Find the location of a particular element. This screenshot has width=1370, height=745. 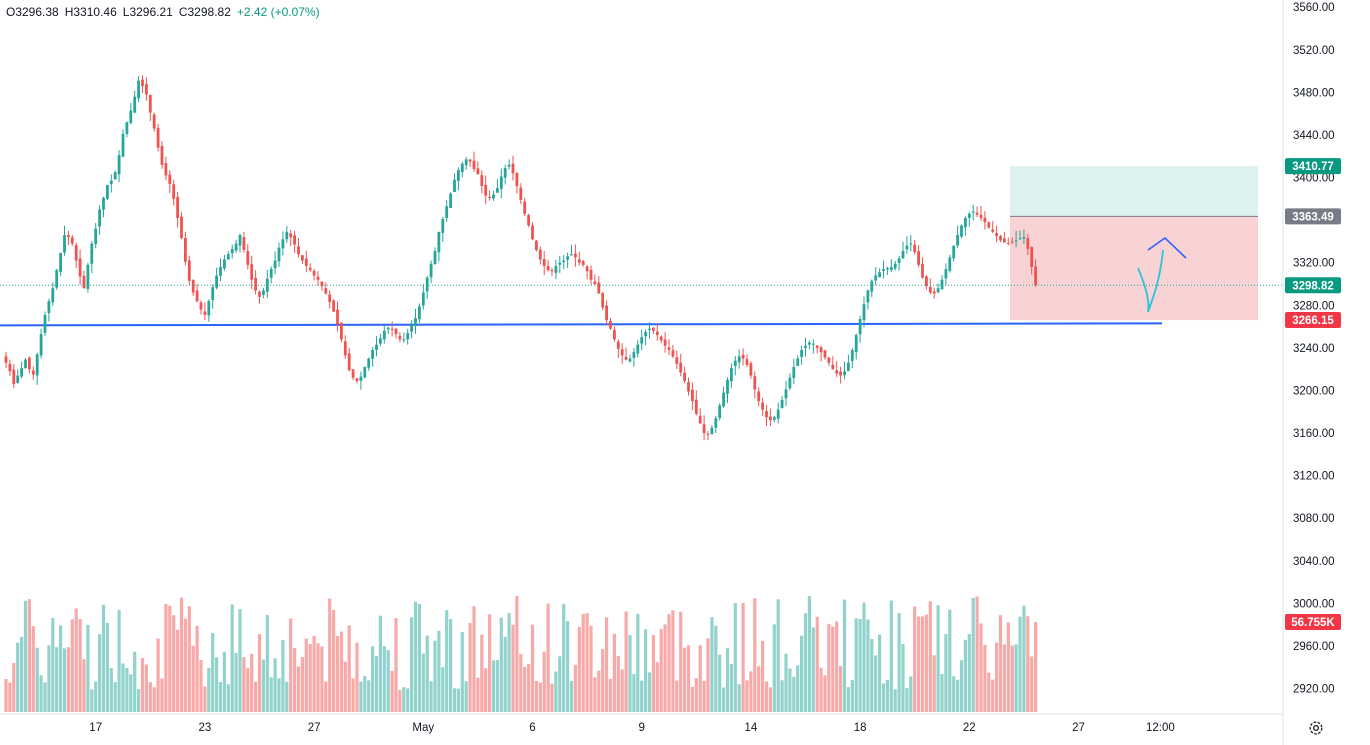

freehand-drawing is located at coordinates (1150, 281).